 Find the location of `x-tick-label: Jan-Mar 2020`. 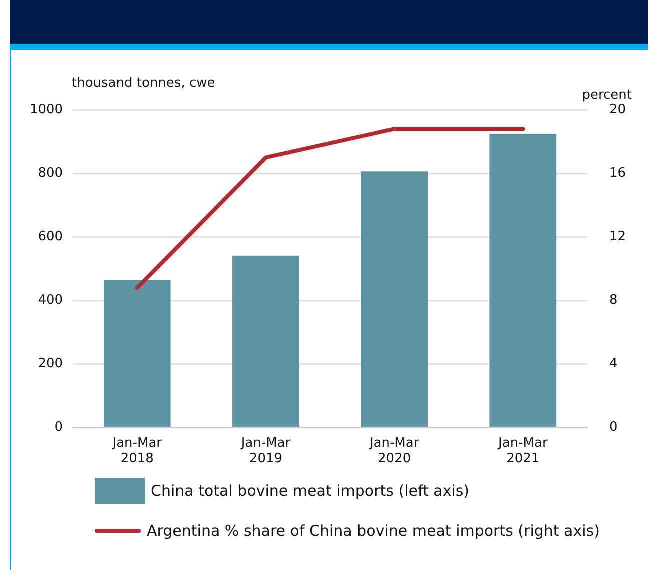

x-tick-label: Jan-Mar 2020 is located at coordinates (394, 451).